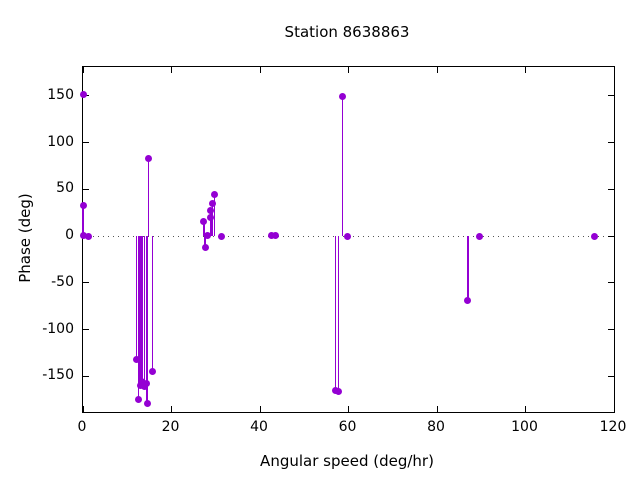 The height and width of the screenshot is (480, 640). What do you see at coordinates (65, 188) in the screenshot?
I see `y-tick-label: 50` at bounding box center [65, 188].